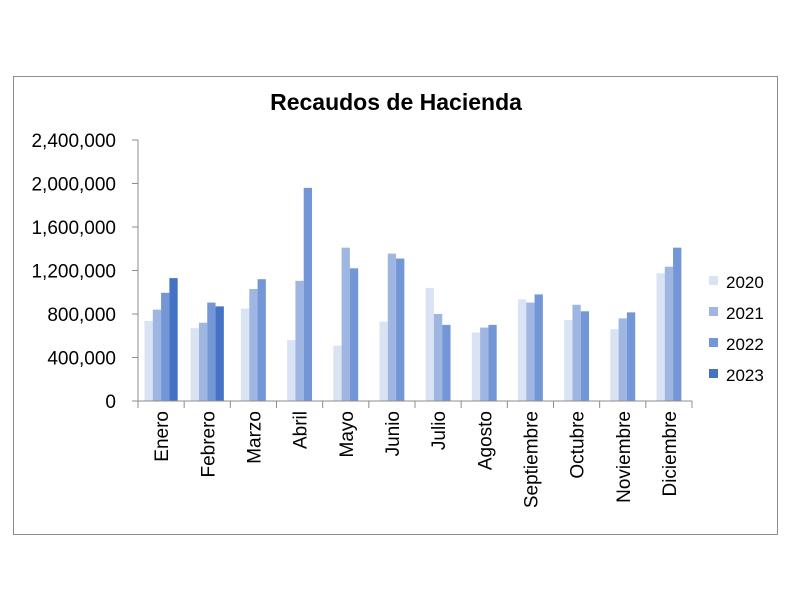 Image resolution: width=792 pixels, height=612 pixels. I want to click on bar-2020-enero, so click(148, 361).